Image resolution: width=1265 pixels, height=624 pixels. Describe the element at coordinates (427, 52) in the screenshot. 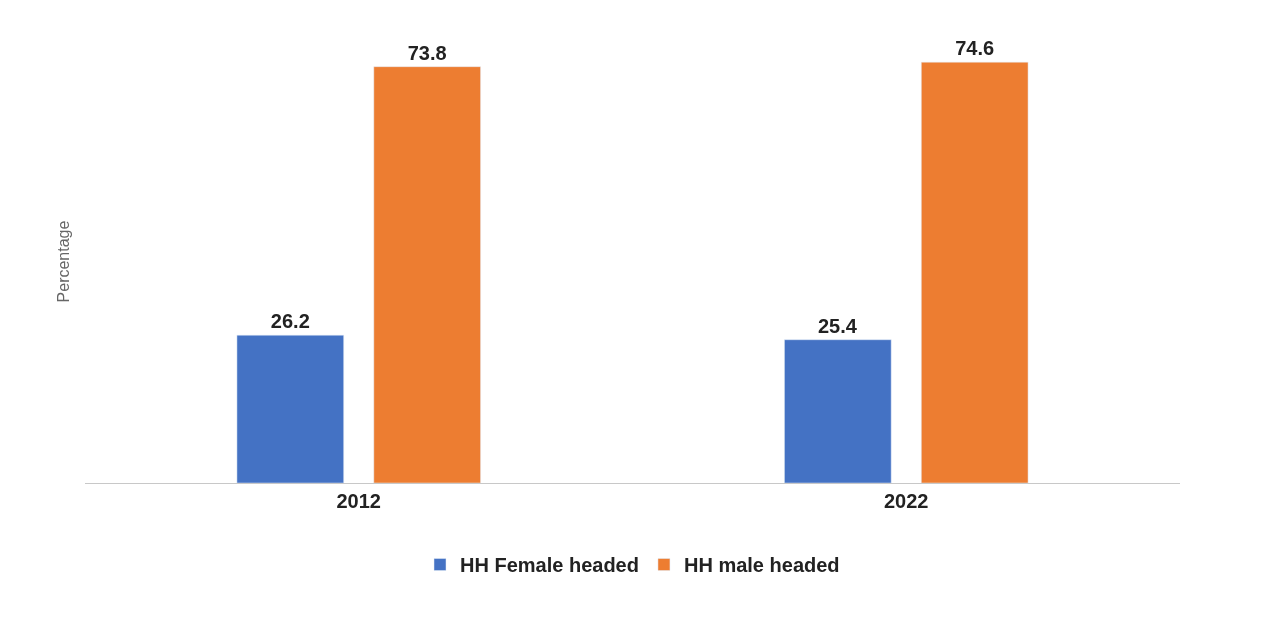

I see `data-label: 73.8` at that location.